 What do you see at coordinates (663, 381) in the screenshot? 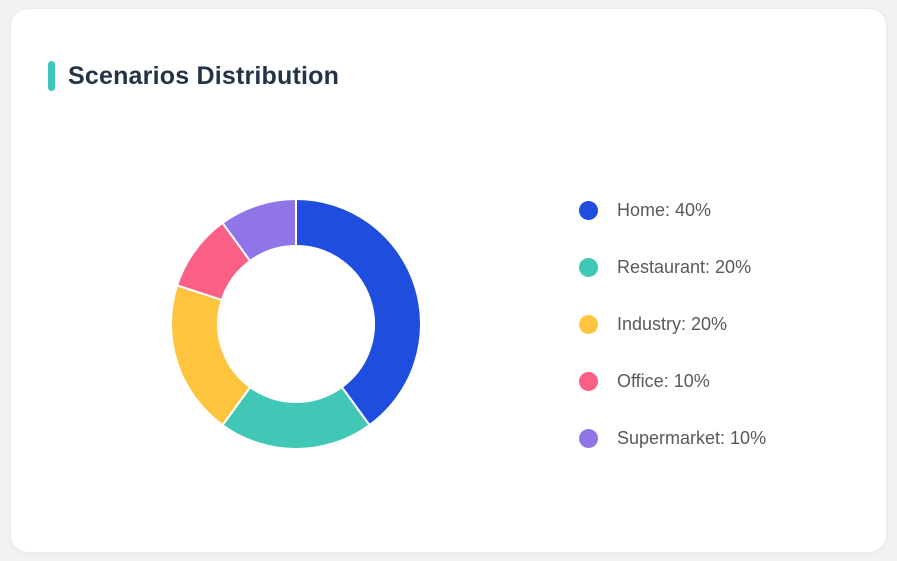
I see `legend-label-office: Office: 10%` at bounding box center [663, 381].